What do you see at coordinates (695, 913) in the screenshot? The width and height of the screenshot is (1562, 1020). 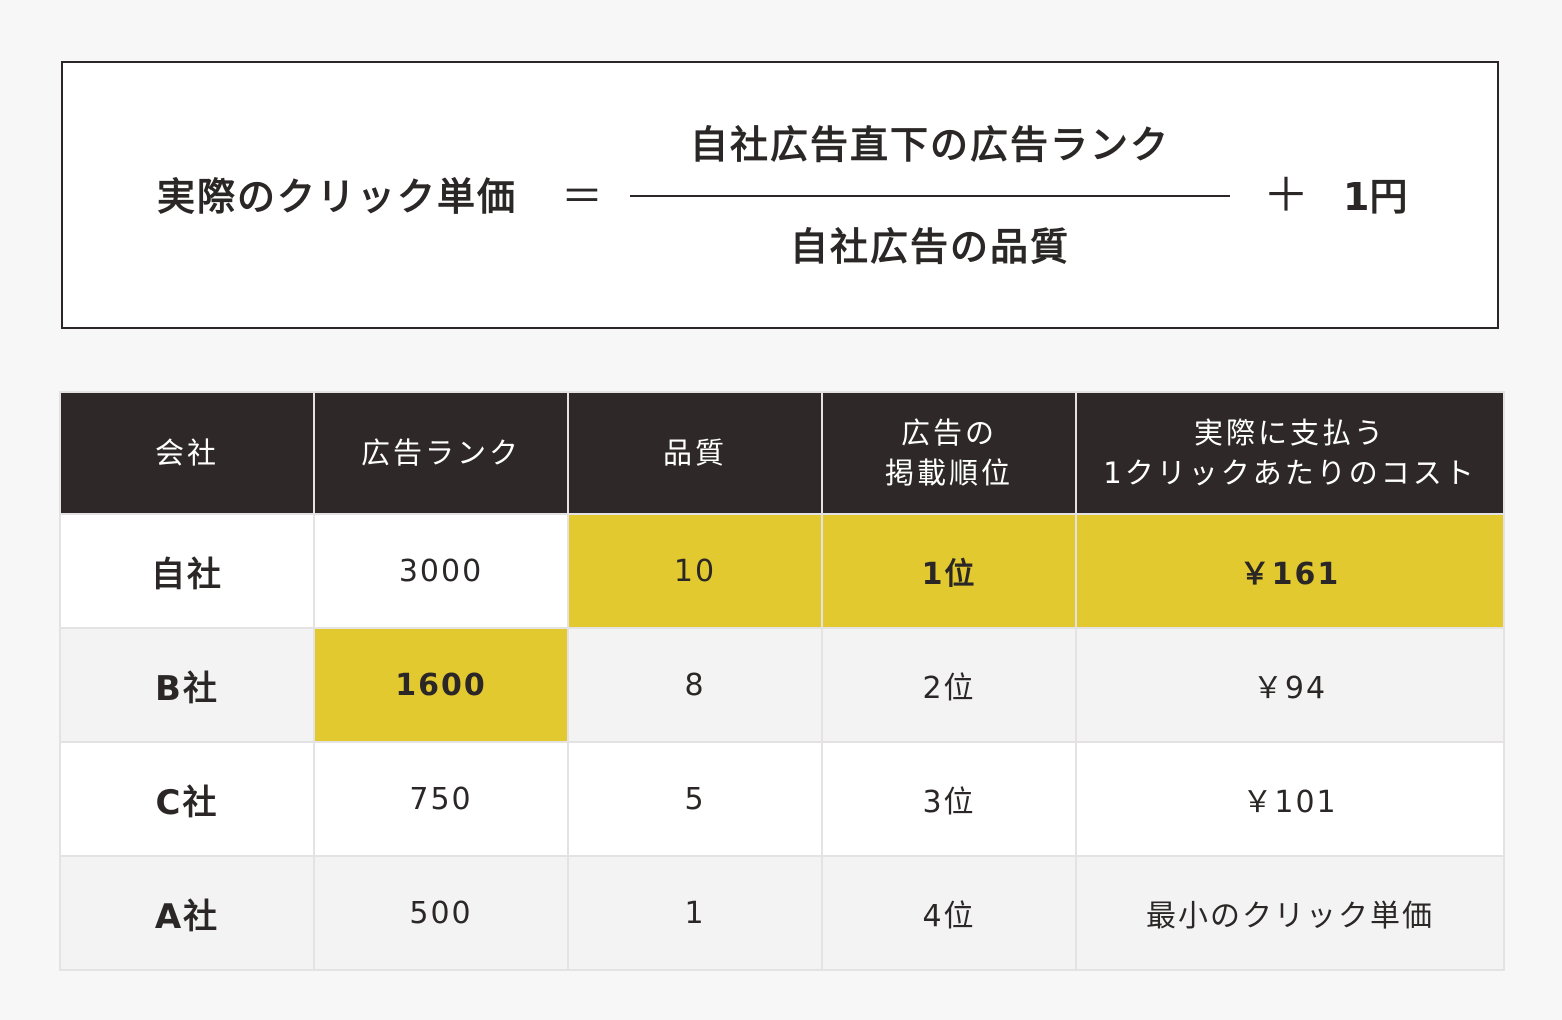 I see `quality-cell: 1` at bounding box center [695, 913].